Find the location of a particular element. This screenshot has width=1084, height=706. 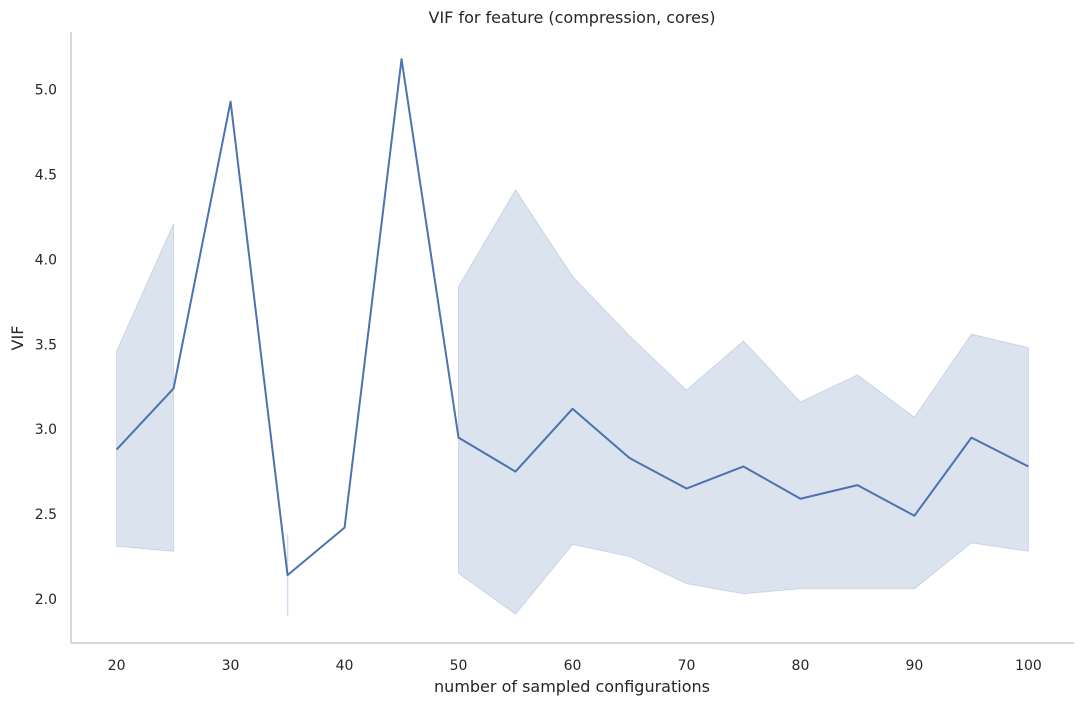

y-tick-label: 2.5 is located at coordinates (46, 515).